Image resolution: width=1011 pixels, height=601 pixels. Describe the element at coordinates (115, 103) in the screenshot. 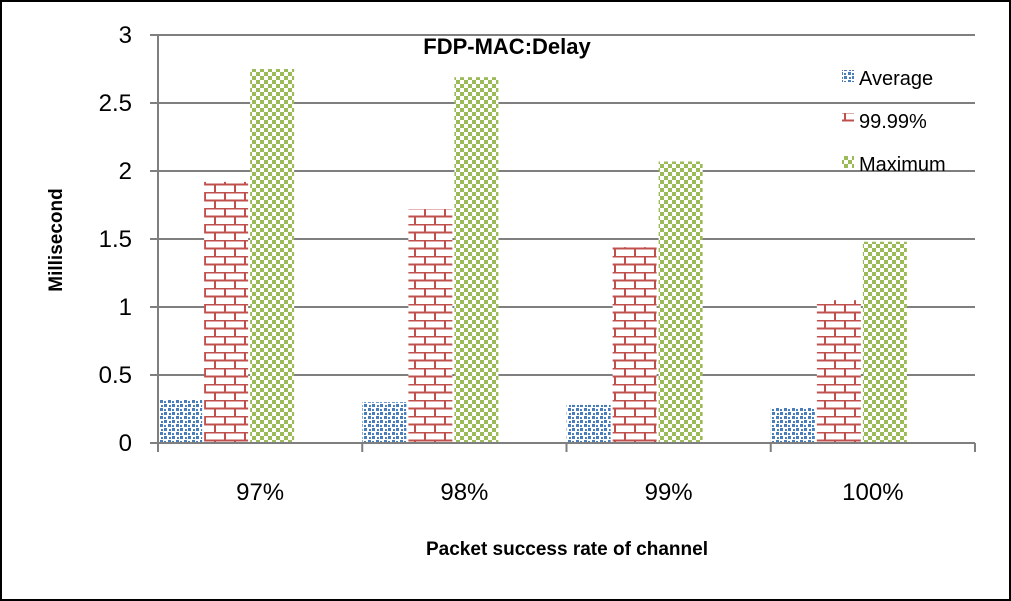

I see `y-tick-label: 2.5` at that location.